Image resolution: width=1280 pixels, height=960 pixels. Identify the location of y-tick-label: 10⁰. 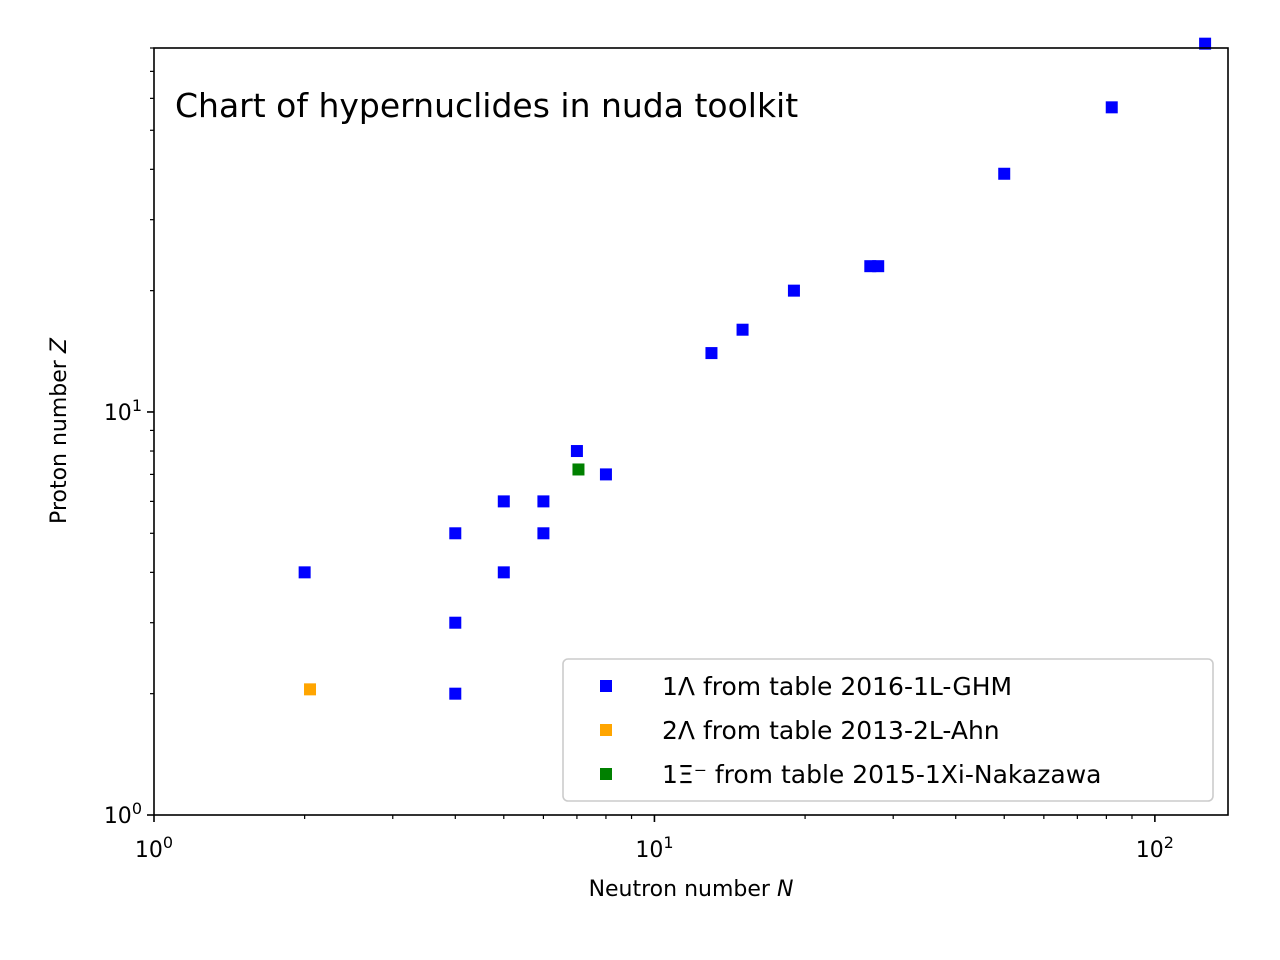
(123, 814).